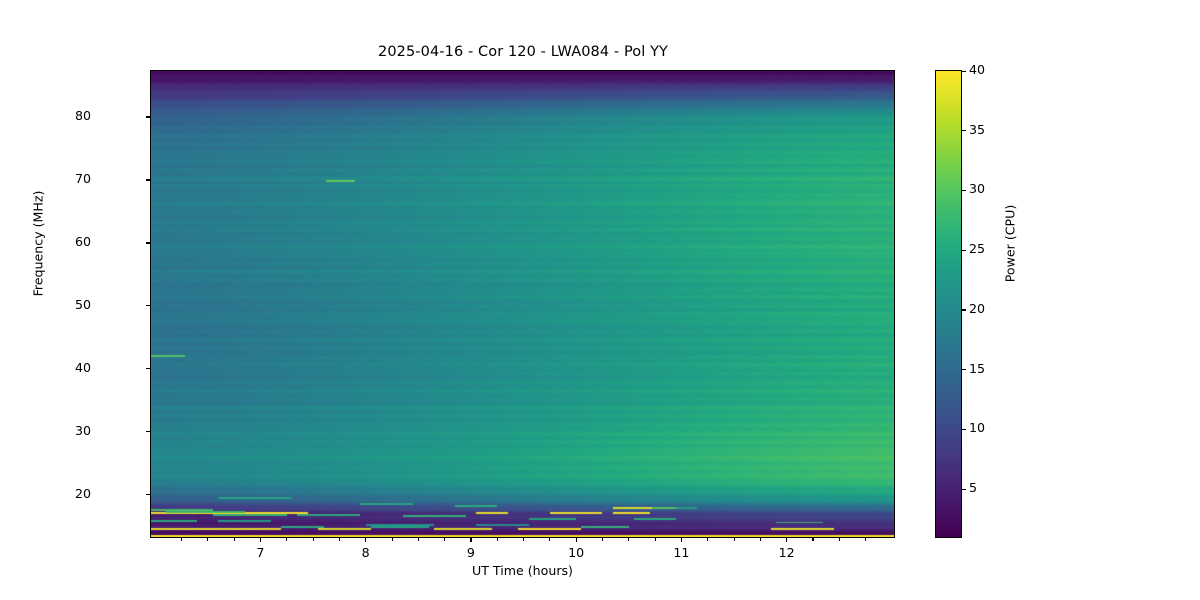 The image size is (1200, 600). I want to click on y-tick-label: 30, so click(82, 430).